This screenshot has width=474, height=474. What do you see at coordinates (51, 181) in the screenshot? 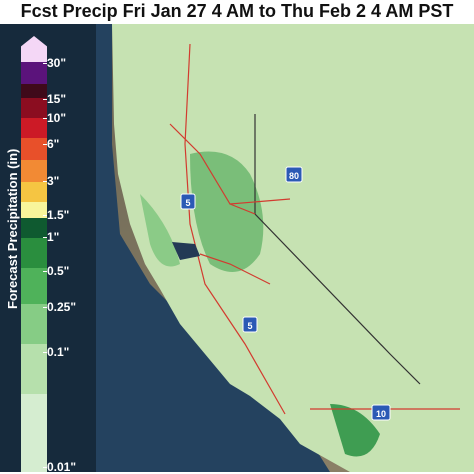
I see `legend-tick-label: 3"` at bounding box center [51, 181].